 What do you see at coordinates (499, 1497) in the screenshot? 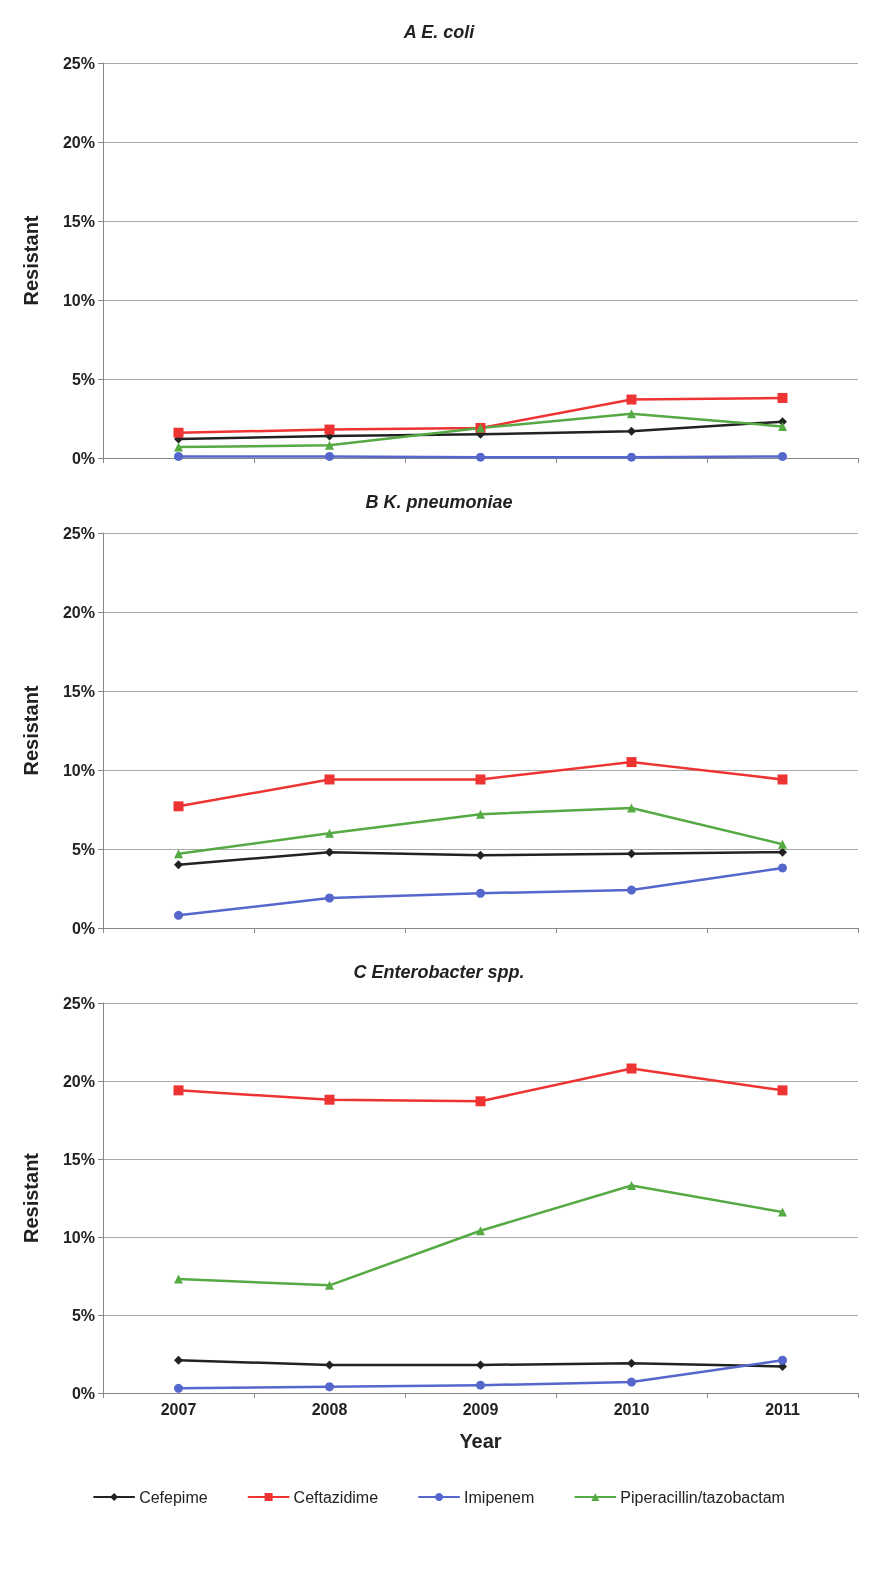
I see `legend-label: Imipenem` at bounding box center [499, 1497].